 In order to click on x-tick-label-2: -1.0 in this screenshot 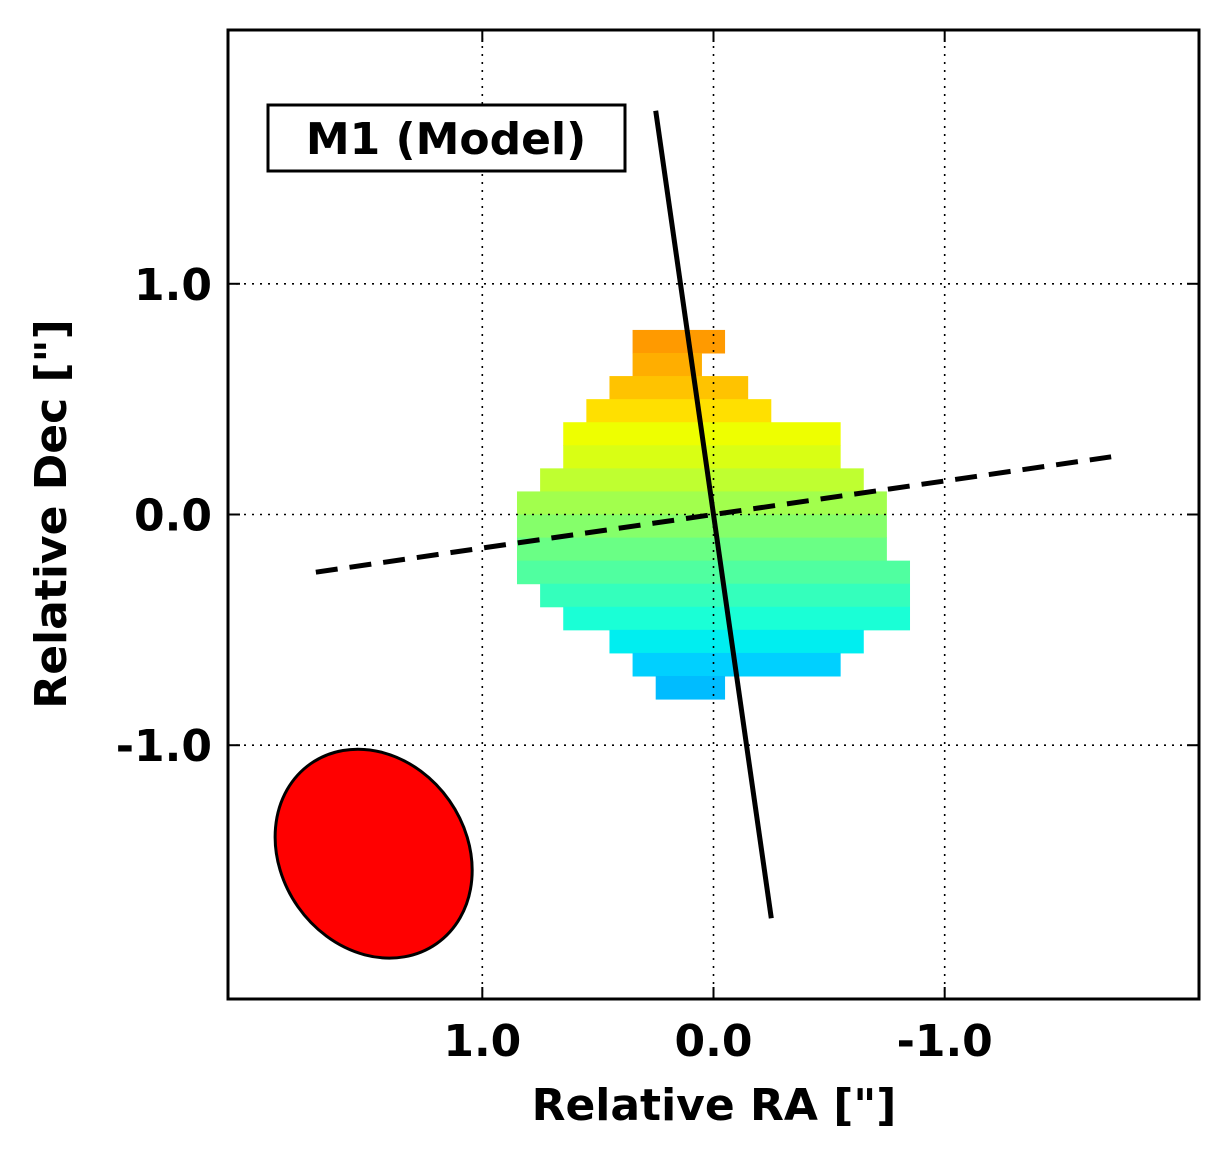, I will do `click(945, 1041)`.